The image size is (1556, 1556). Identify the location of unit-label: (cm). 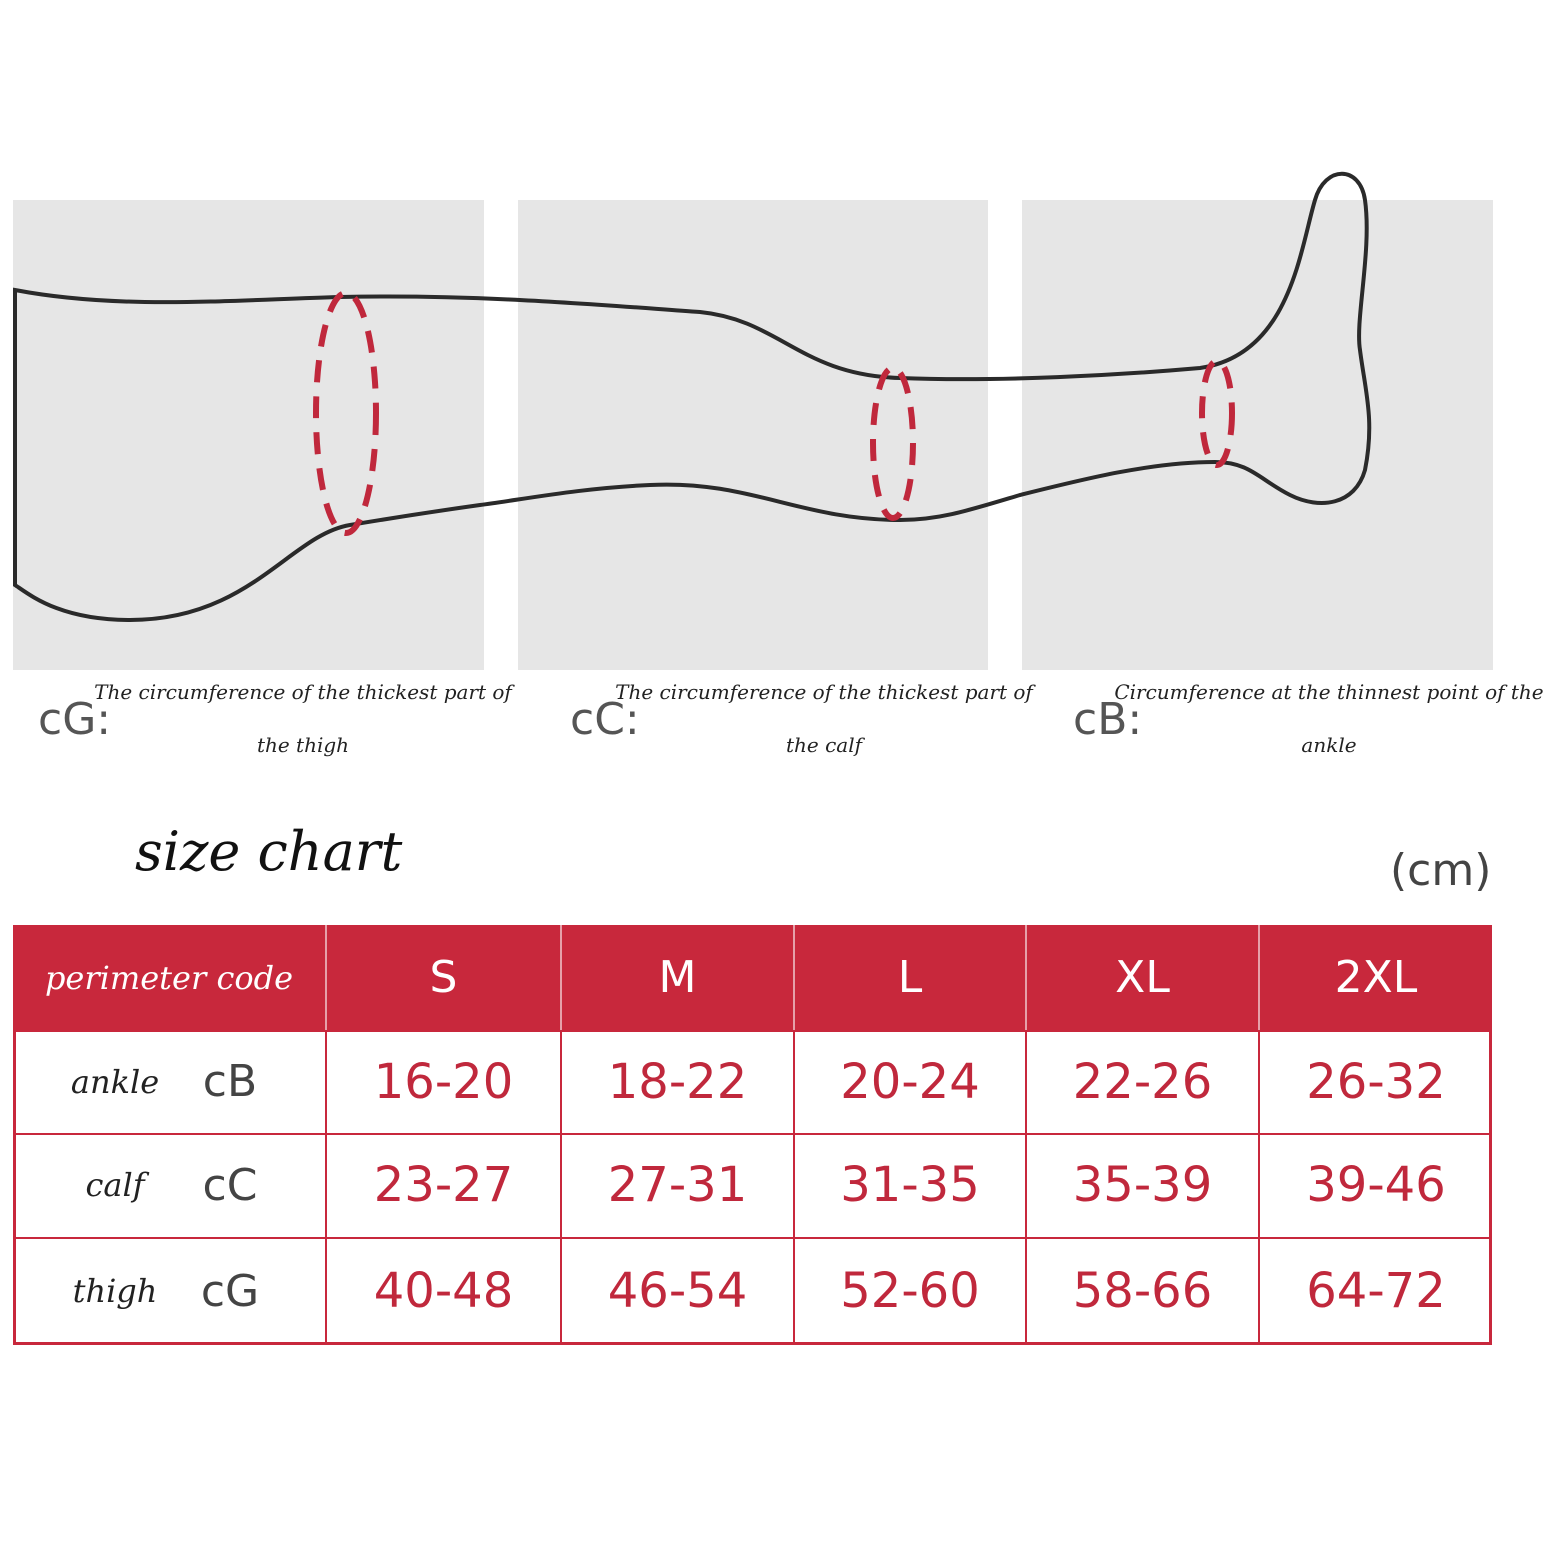
(1441, 870).